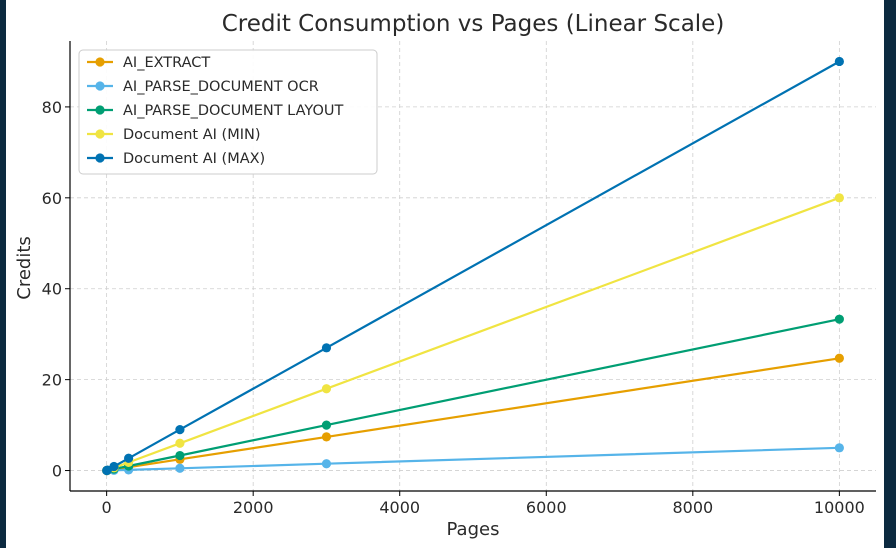 Image resolution: width=896 pixels, height=548 pixels. Describe the element at coordinates (253, 507) in the screenshot. I see `x-tick-label: 2000` at that location.